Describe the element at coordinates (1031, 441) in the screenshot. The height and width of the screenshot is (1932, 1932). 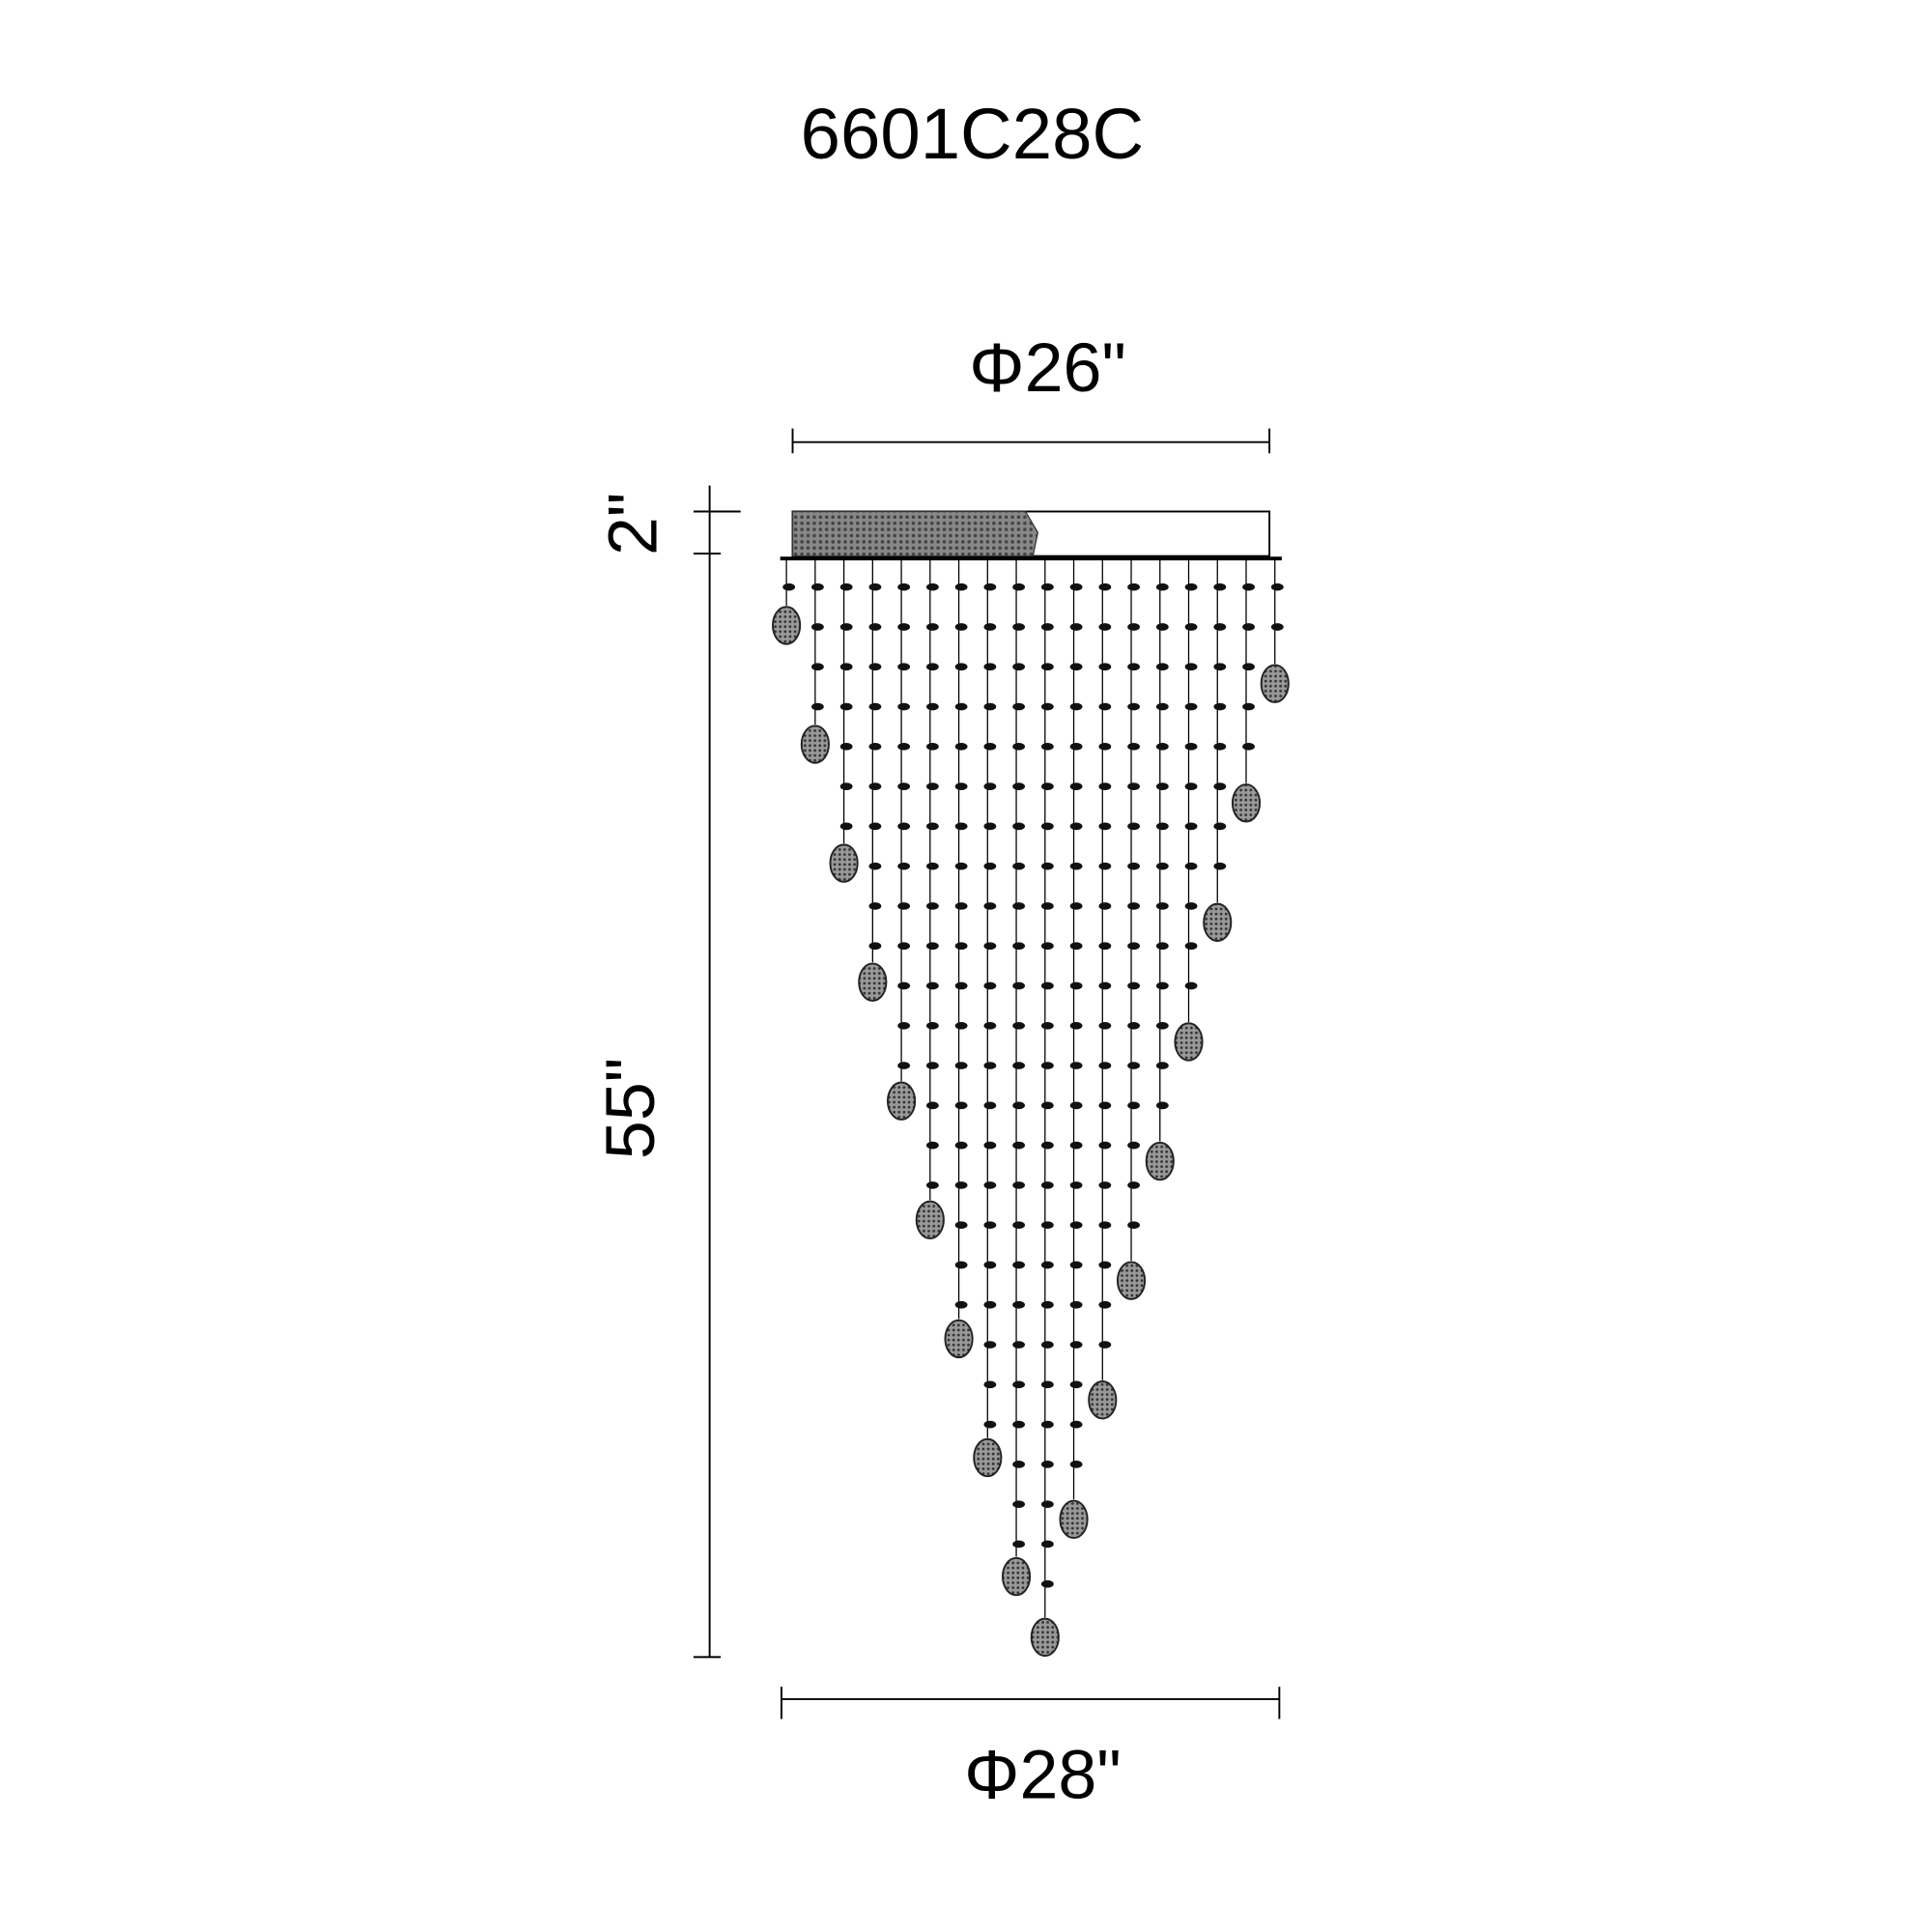
I see `top-dimension-line` at that location.